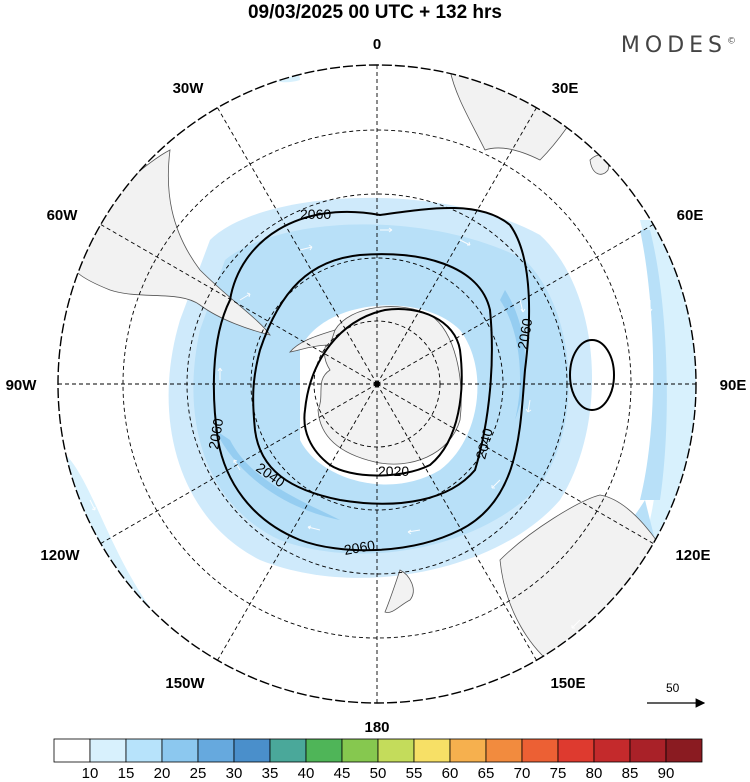  I want to click on reference-vector-label: 50, so click(673, 688).